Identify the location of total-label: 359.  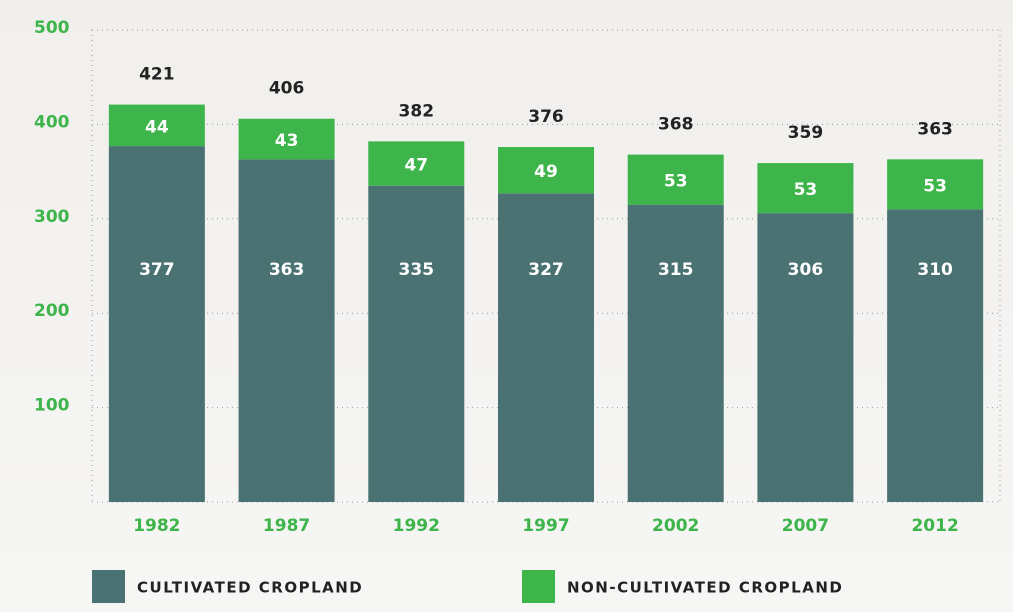
(806, 133).